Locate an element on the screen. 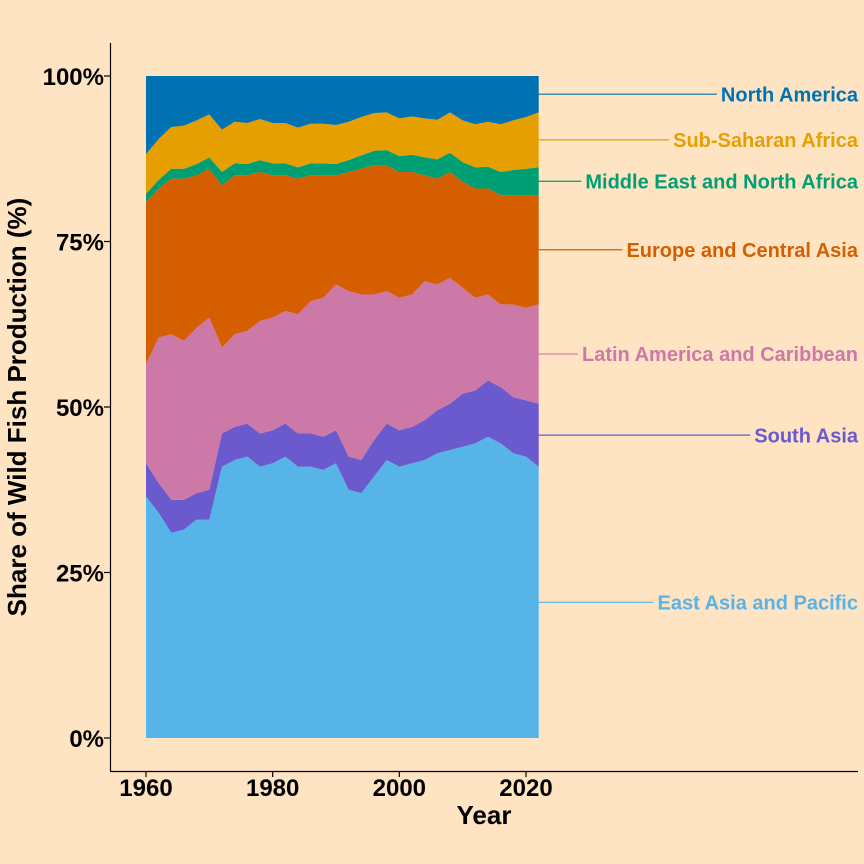 The image size is (864, 864). x-ticks: 1960 1980 2000 2020 is located at coordinates (336, 786).